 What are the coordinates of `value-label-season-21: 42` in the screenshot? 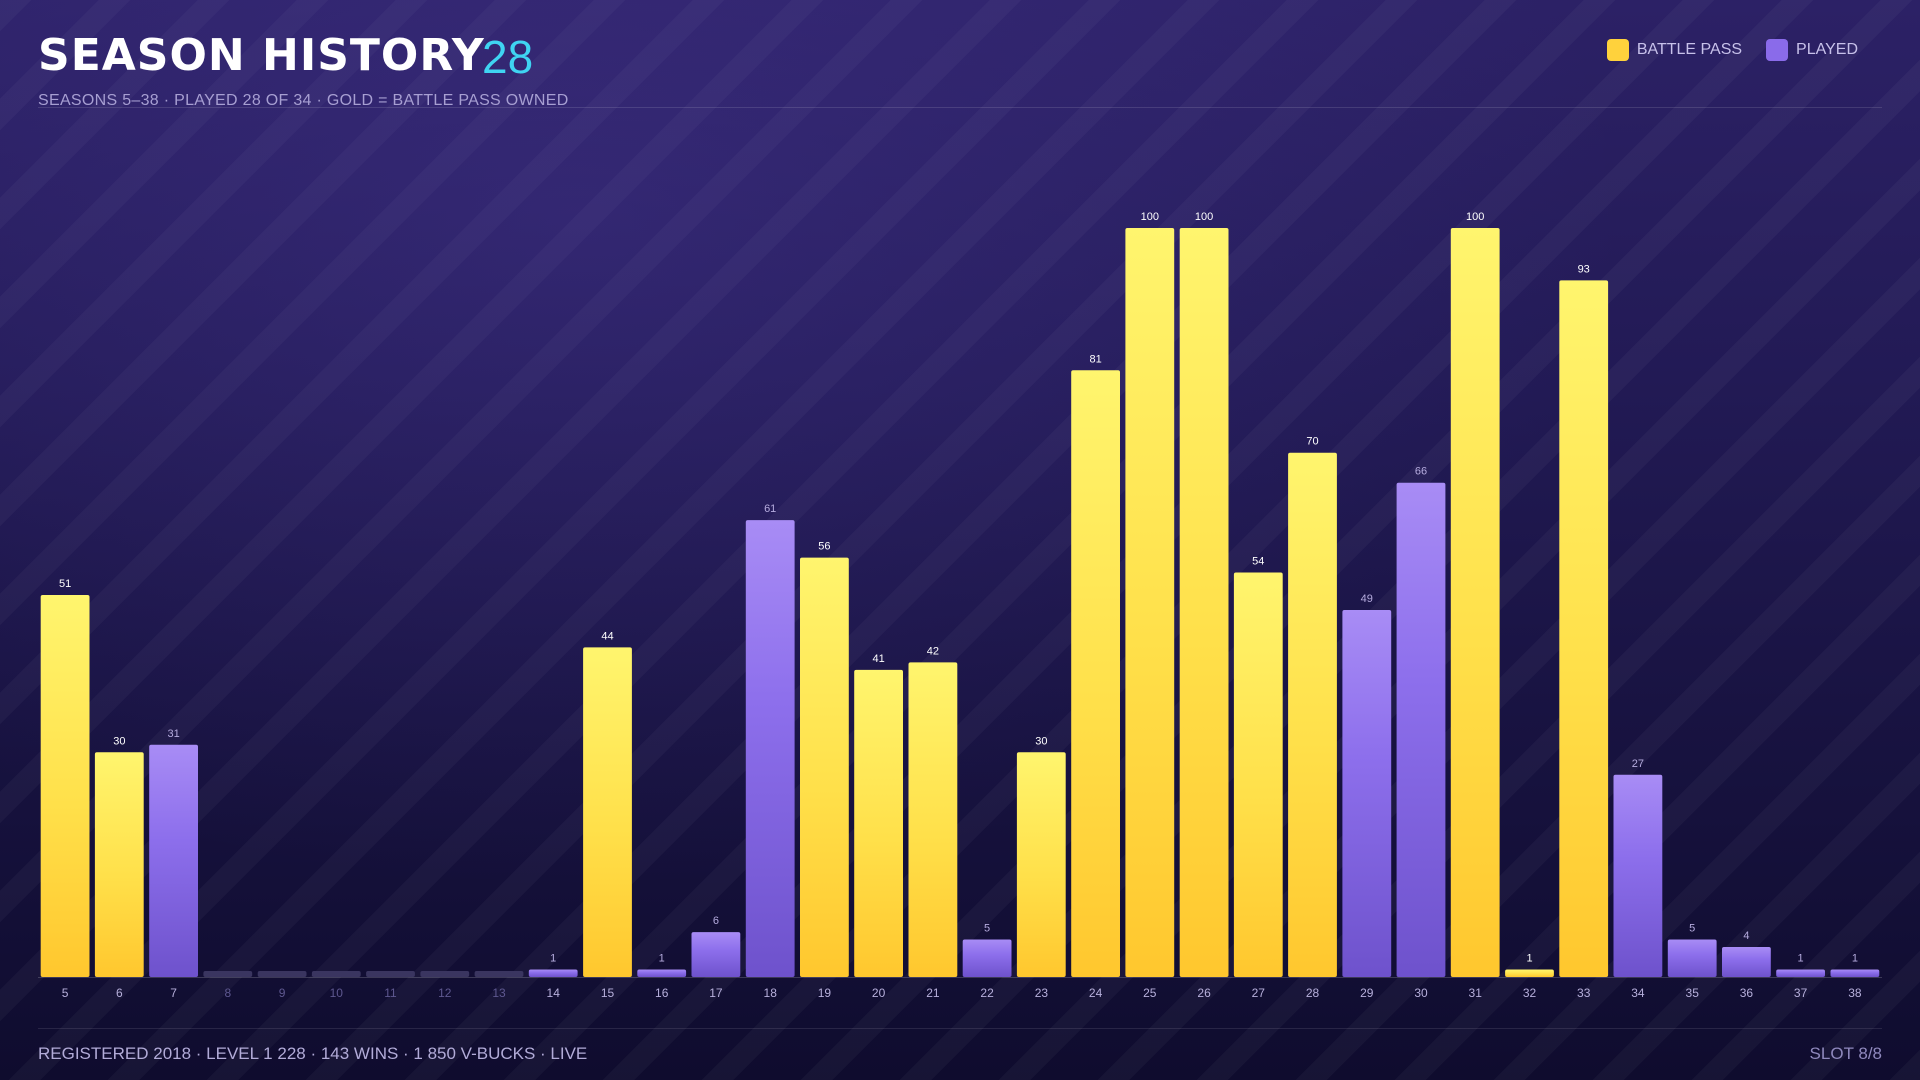 It's located at (933, 651).